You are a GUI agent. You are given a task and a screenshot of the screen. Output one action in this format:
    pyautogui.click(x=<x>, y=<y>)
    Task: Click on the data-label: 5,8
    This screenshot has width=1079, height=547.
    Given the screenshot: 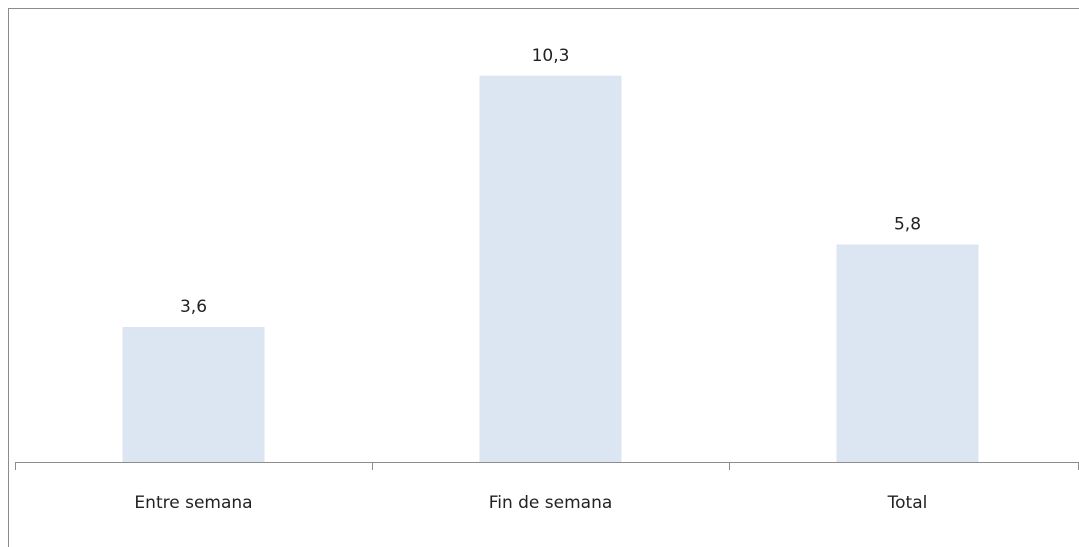 What is the action you would take?
    pyautogui.click(x=907, y=225)
    